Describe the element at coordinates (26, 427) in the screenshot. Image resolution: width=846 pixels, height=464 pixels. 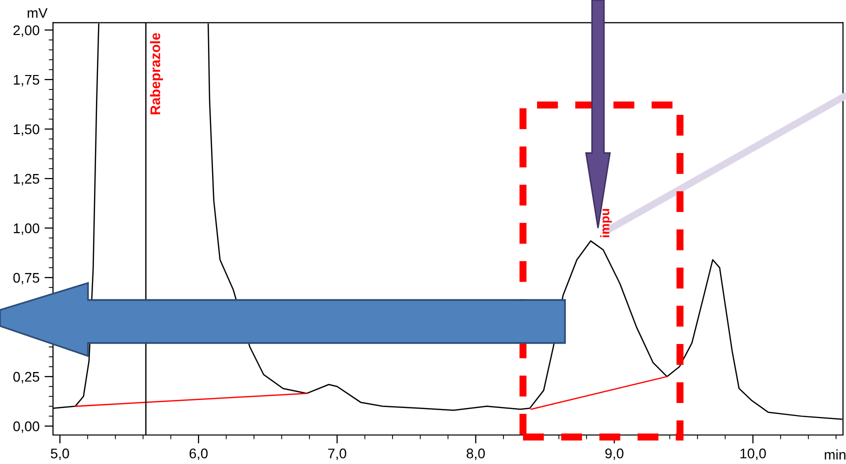
I see `y-tick-label: 0,00` at that location.